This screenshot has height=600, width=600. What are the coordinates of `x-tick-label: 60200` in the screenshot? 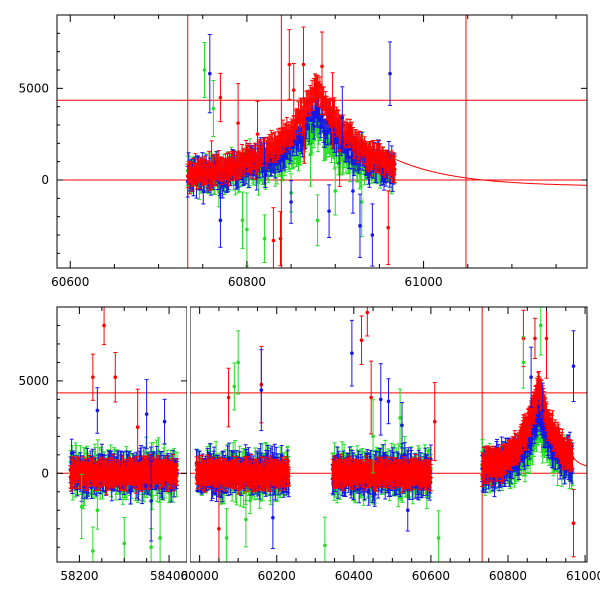 It's located at (277, 576).